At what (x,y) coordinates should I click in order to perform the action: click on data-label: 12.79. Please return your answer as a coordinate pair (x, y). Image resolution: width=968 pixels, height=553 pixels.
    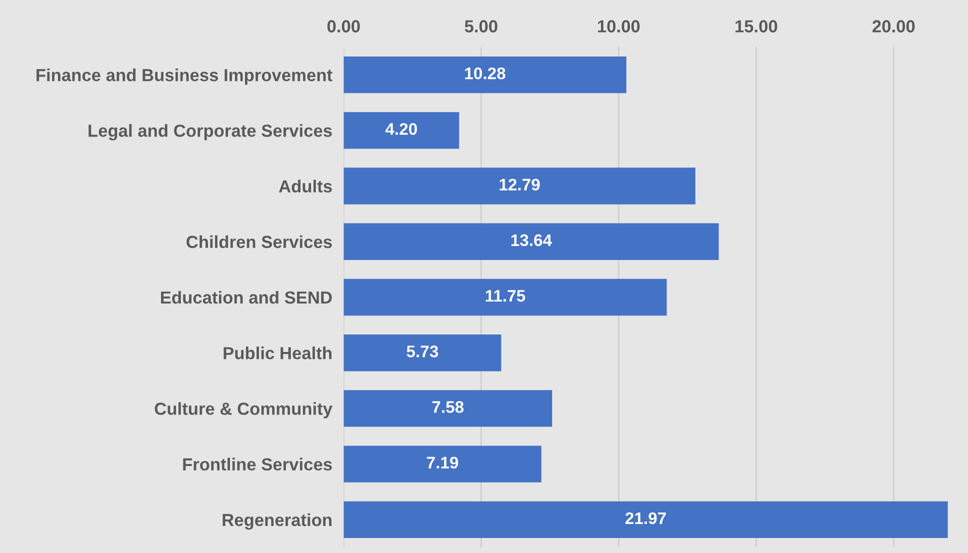
    Looking at the image, I should click on (520, 184).